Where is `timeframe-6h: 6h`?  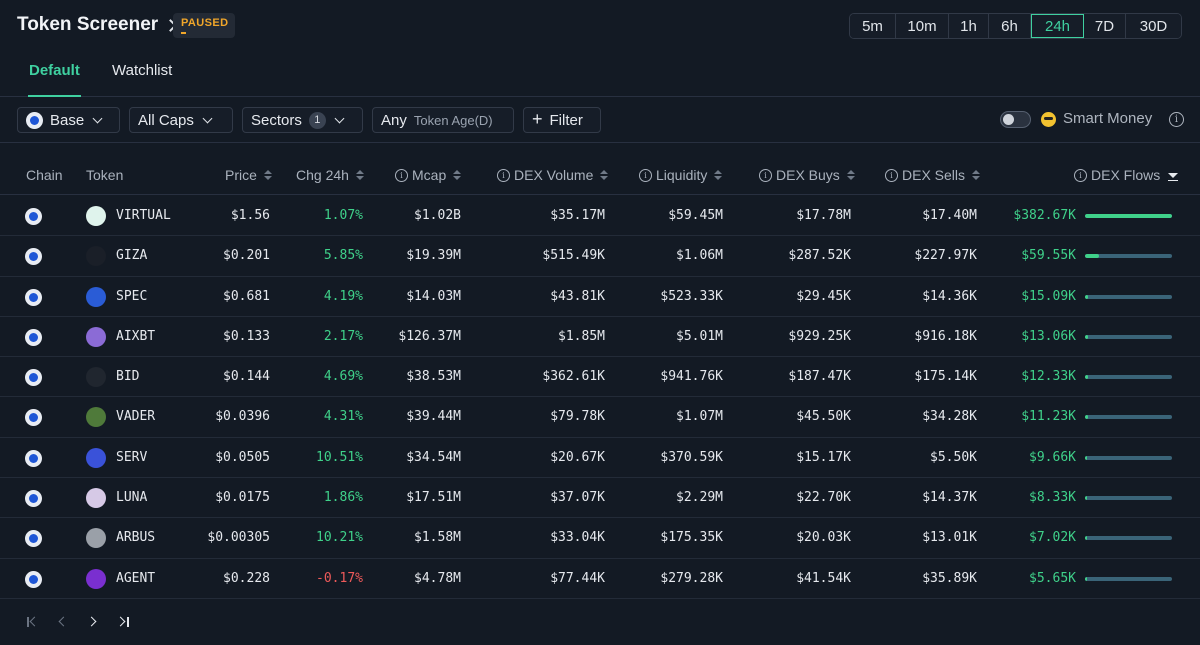
timeframe-6h: 6h is located at coordinates (1010, 26).